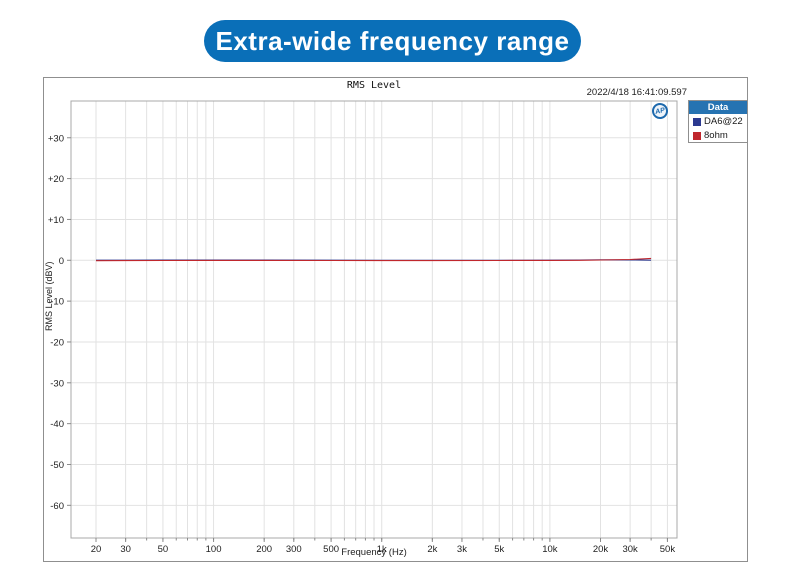 This screenshot has height=581, width=790. I want to click on legend-box: Data DA6@22 8ohm, so click(718, 121).